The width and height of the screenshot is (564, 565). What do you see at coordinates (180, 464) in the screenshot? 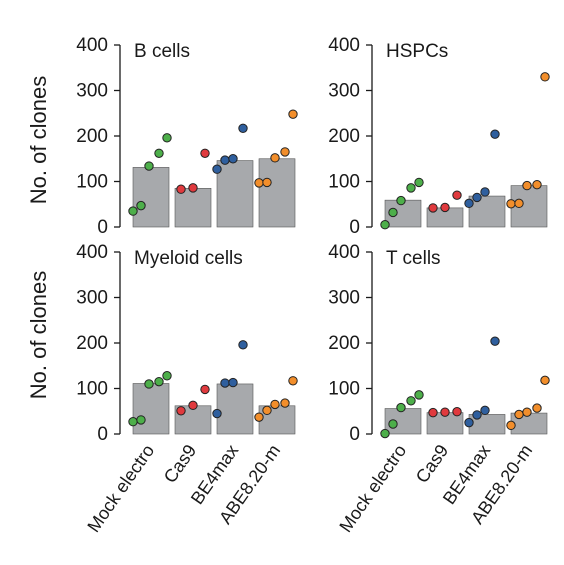
I see `x-category-label: Cas9` at bounding box center [180, 464].